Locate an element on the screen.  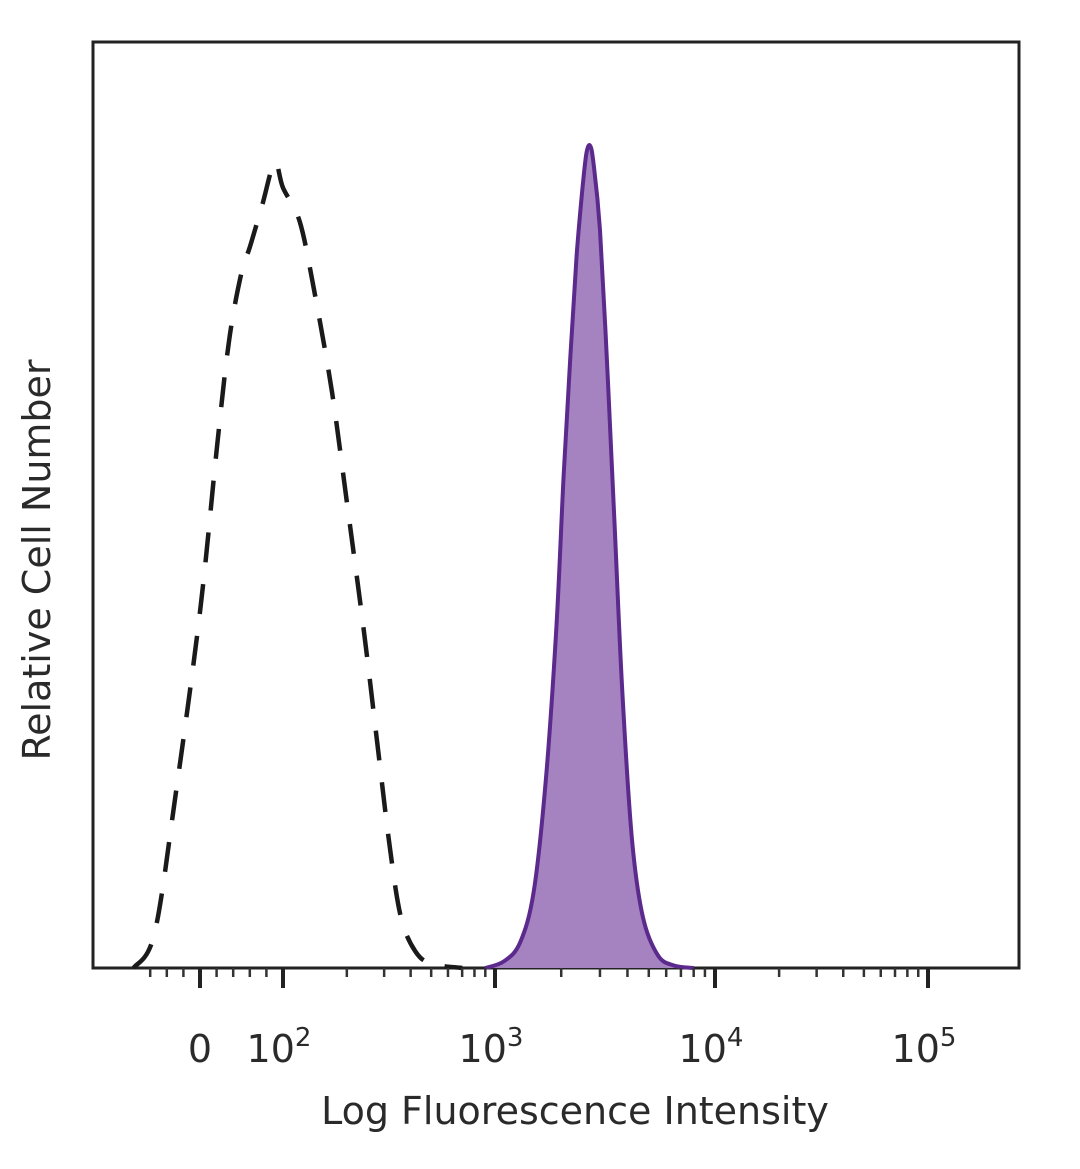
x-tick-label: 103 is located at coordinates (491, 1047).